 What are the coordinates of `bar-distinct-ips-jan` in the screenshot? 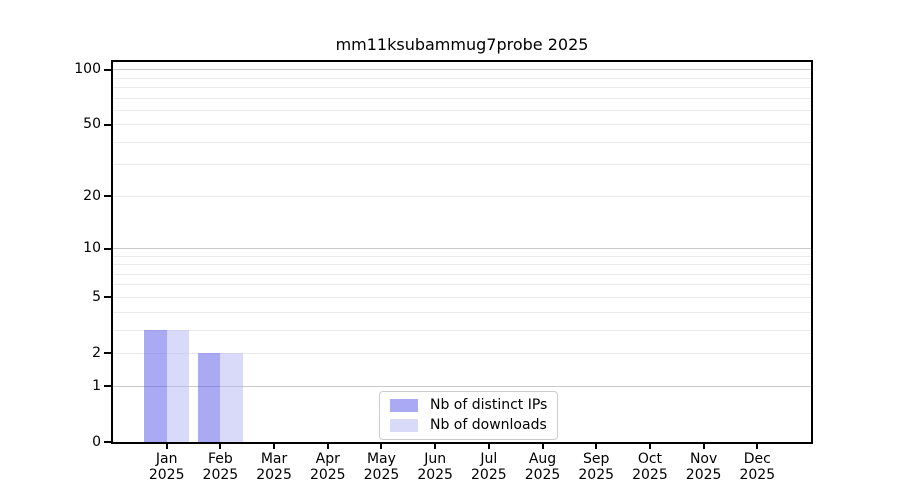 It's located at (155, 386).